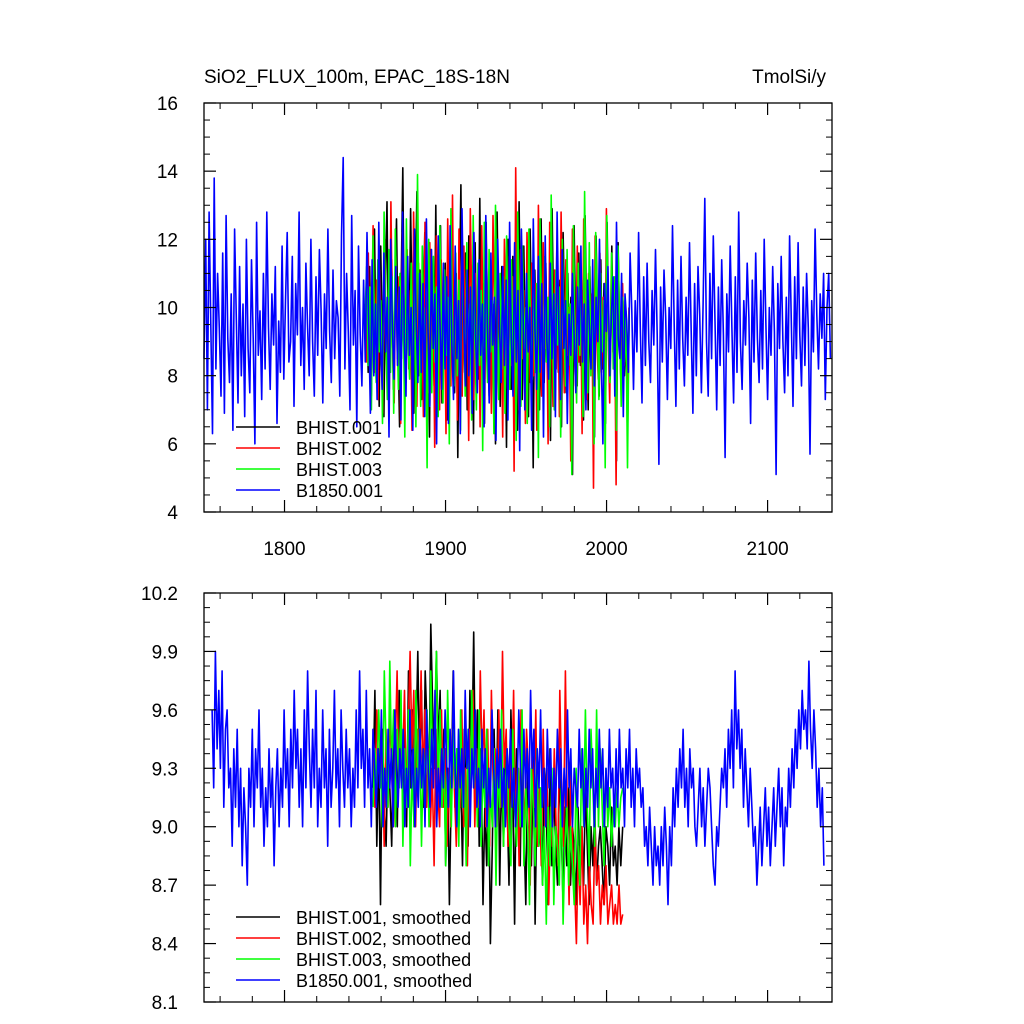  What do you see at coordinates (606, 549) in the screenshot?
I see `x-tick-label: 2000` at bounding box center [606, 549].